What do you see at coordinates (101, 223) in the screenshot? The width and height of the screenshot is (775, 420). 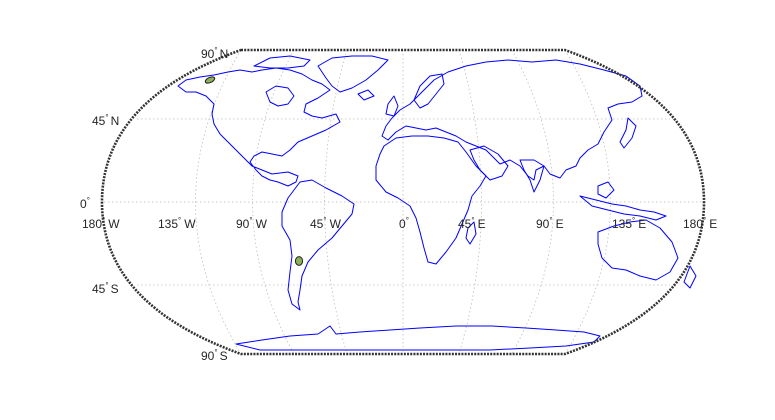 I see `lon-label-180w: 180° W` at bounding box center [101, 223].